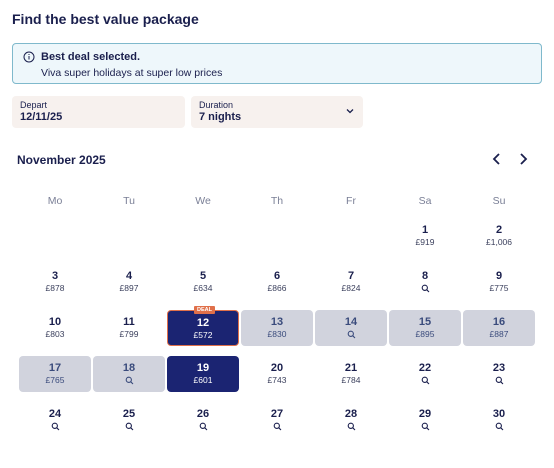 This screenshot has width=554, height=468. What do you see at coordinates (203, 414) in the screenshot?
I see `day-number: 26` at bounding box center [203, 414].